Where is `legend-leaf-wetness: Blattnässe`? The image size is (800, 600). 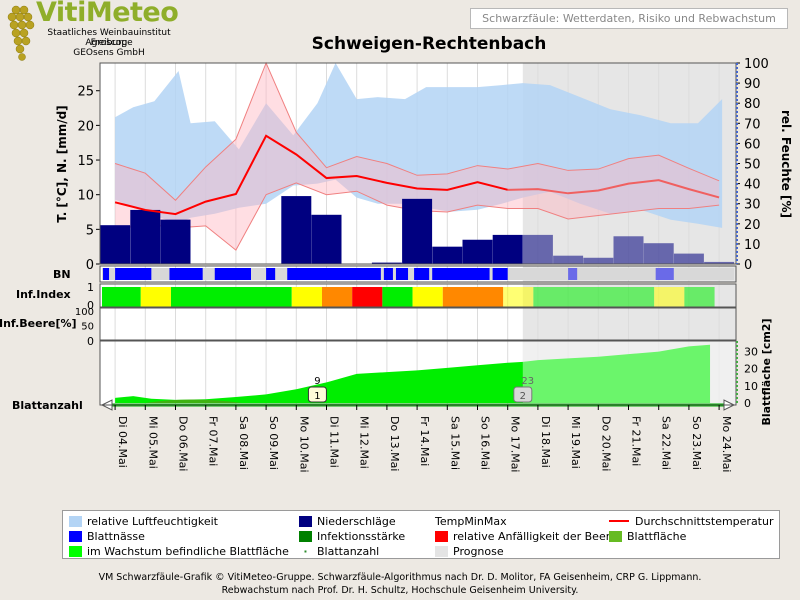 legend-leaf-wetness: Blattnässe is located at coordinates (107, 536).